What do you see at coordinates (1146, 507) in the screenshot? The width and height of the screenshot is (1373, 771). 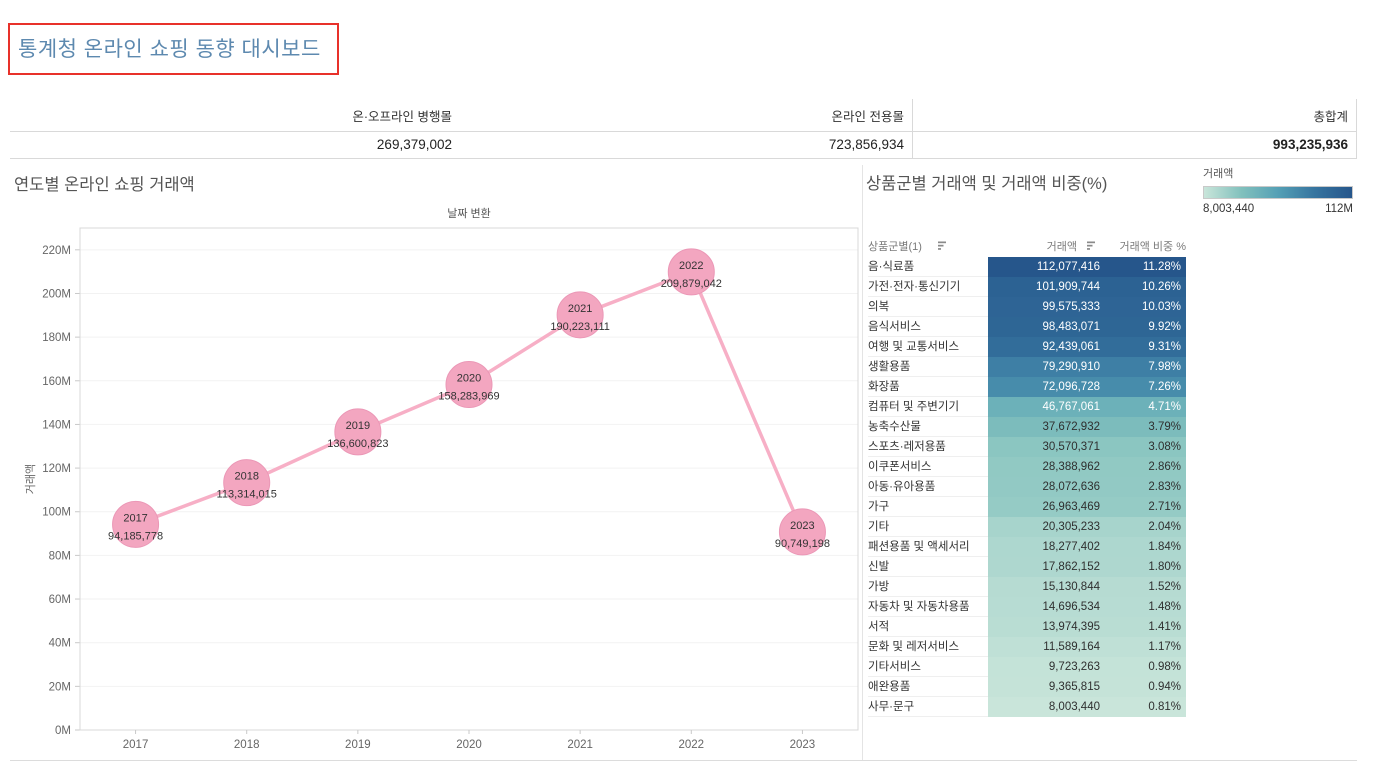 I see `cell-share: 2.71%` at bounding box center [1146, 507].